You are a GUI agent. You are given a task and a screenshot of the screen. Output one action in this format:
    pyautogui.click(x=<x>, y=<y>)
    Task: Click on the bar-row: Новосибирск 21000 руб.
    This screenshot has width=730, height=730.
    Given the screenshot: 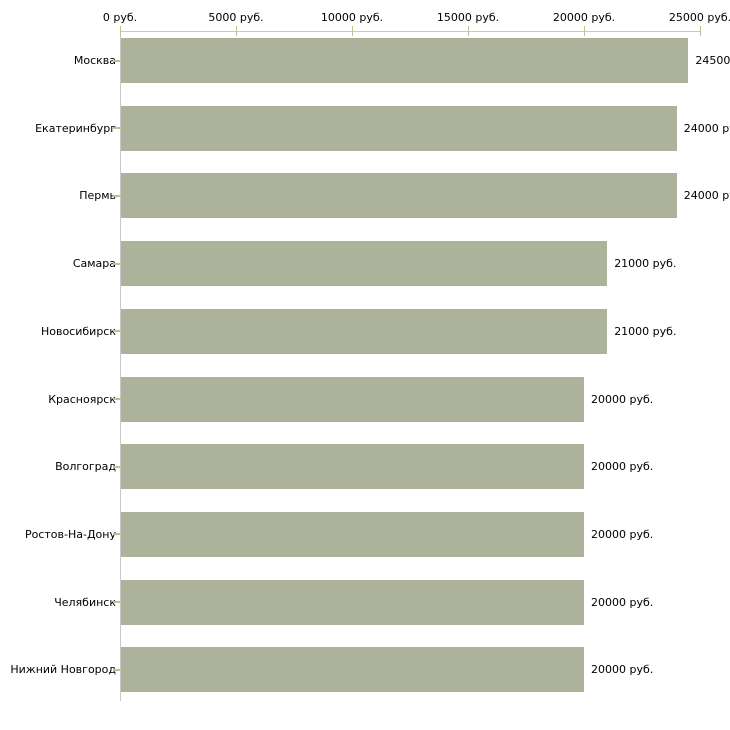 What is the action you would take?
    pyautogui.click(x=365, y=331)
    